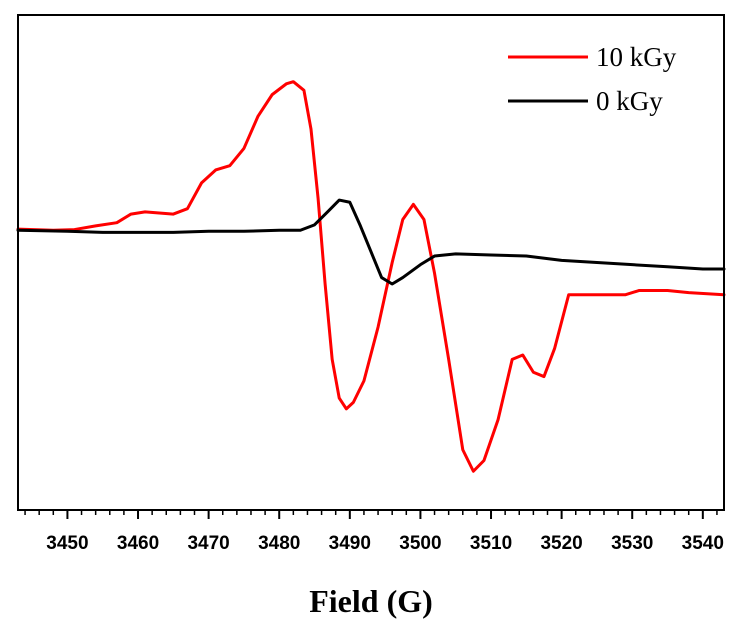 The image size is (750, 620). Describe the element at coordinates (350, 543) in the screenshot. I see `x-tick-label: 3490` at that location.